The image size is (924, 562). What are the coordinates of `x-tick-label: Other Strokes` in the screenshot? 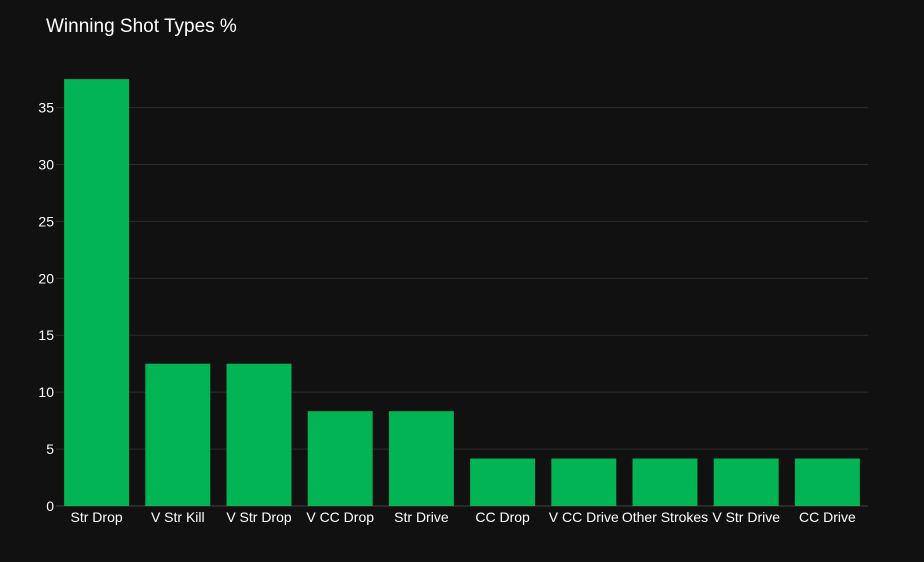 It's located at (665, 517).